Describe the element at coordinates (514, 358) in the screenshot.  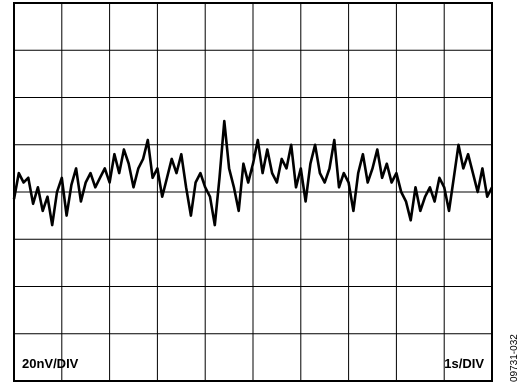
I see `figure-id: 09731-032` at that location.